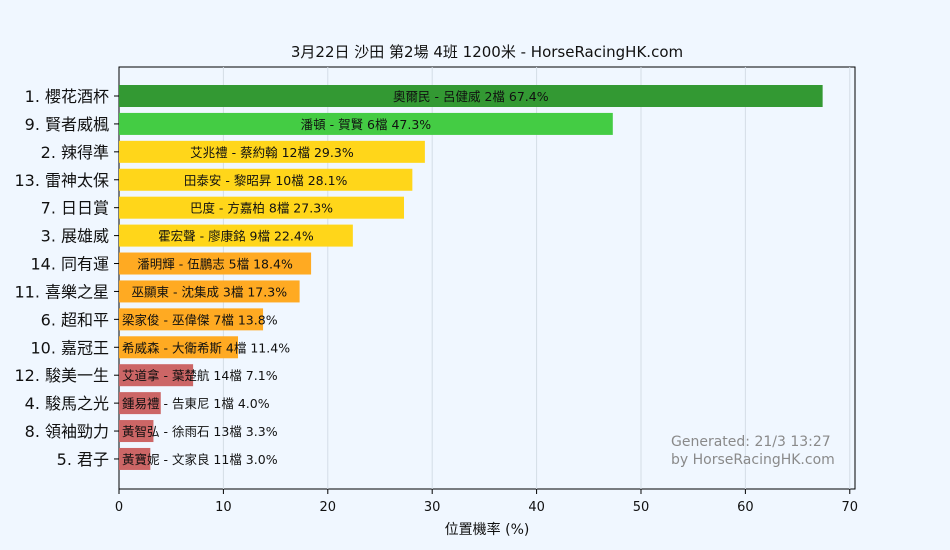 Image resolution: width=950 pixels, height=550 pixels. What do you see at coordinates (200, 375) in the screenshot?
I see `bar-data-label: 艾道拿 - 葉楚航 14檔 7.1%` at bounding box center [200, 375].